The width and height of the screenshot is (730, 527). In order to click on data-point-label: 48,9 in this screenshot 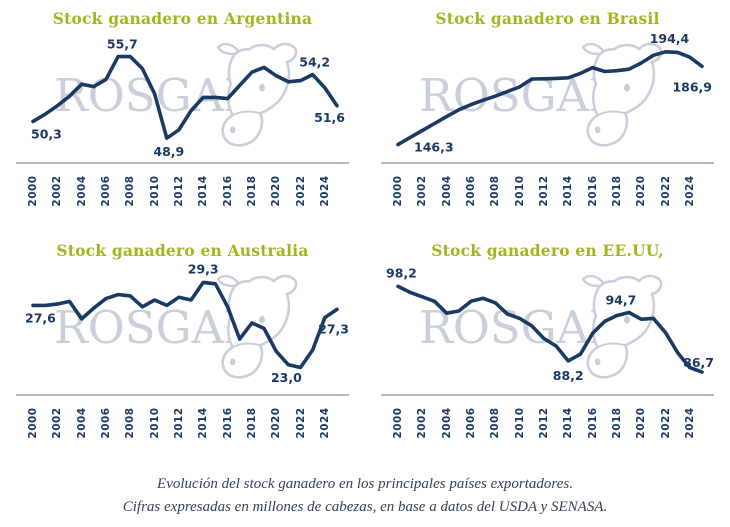, I will do `click(168, 151)`.